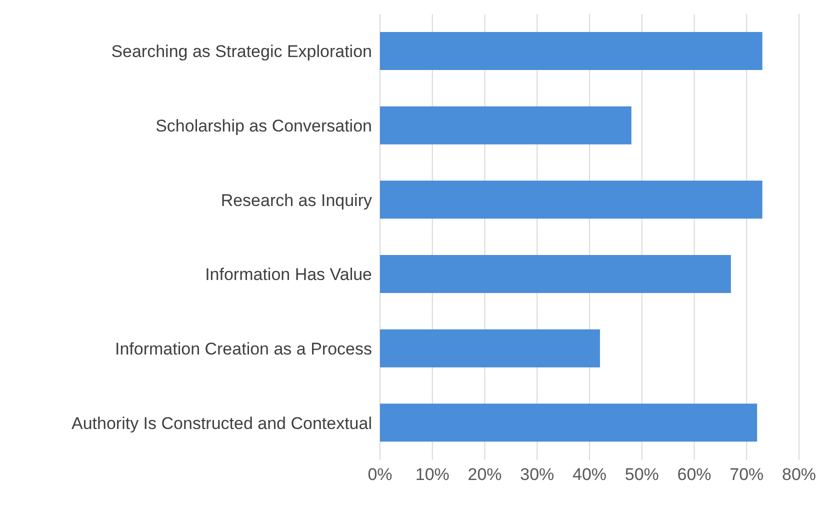 This screenshot has width=831, height=512. I want to click on x-tick-label: 70%, so click(747, 474).